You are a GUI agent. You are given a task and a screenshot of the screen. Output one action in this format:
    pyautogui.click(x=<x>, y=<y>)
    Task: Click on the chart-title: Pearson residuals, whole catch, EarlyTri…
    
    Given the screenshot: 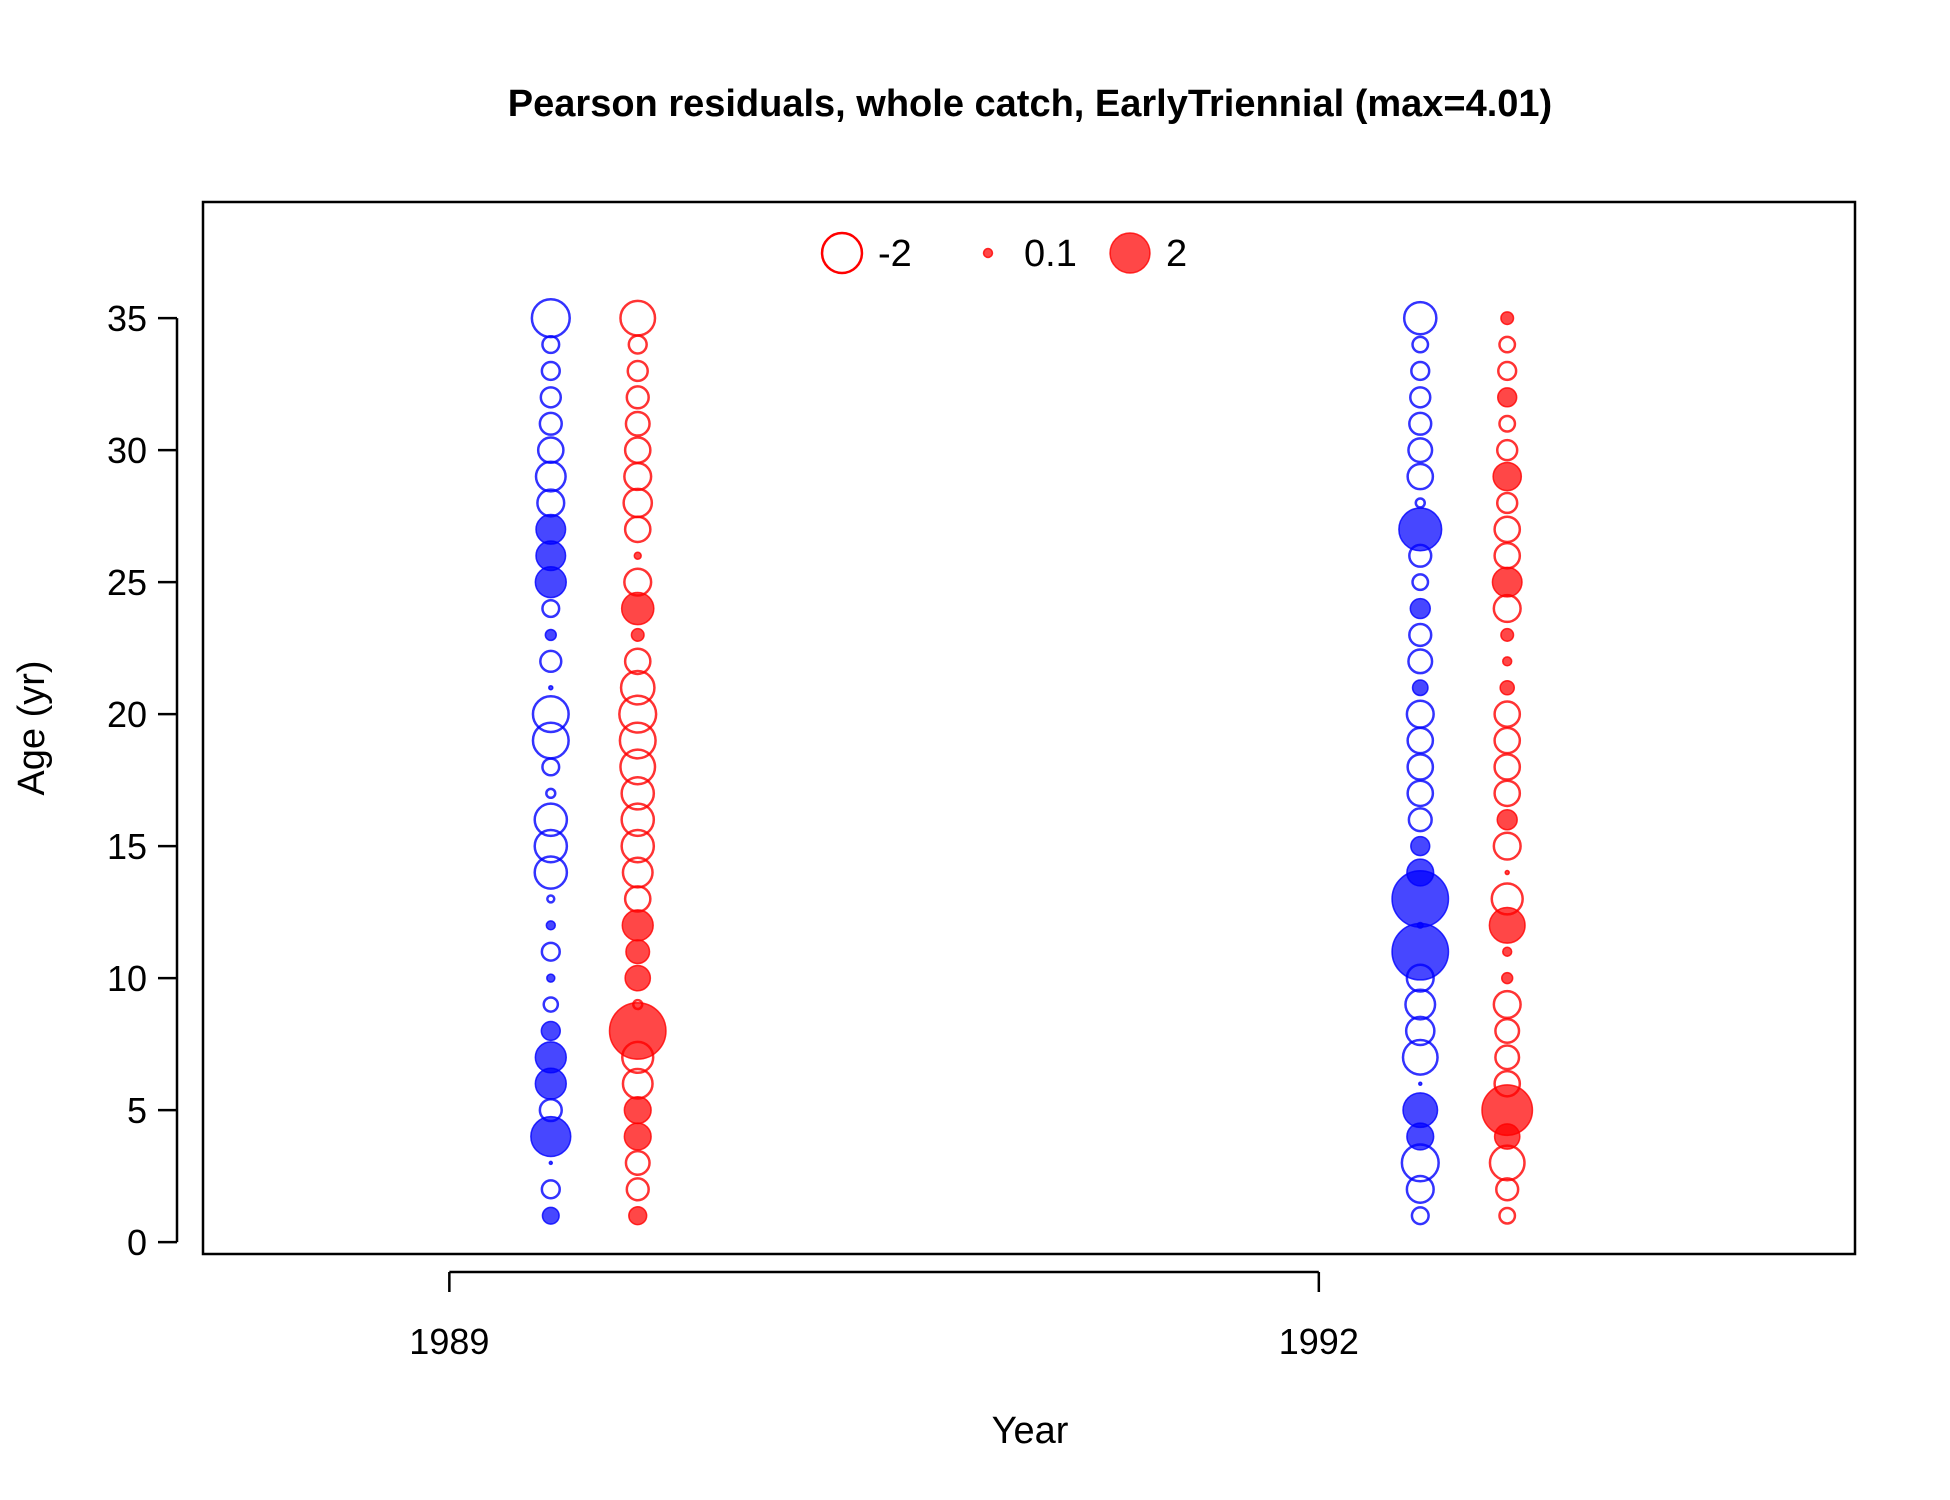 What is the action you would take?
    pyautogui.click(x=1030, y=104)
    